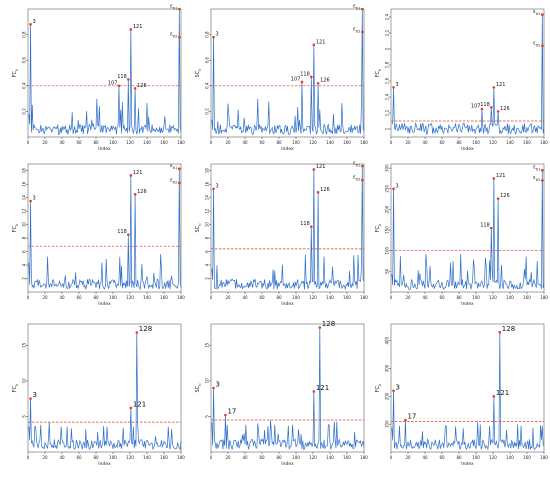  I want to click on peak-label: 107, so click(113, 83).